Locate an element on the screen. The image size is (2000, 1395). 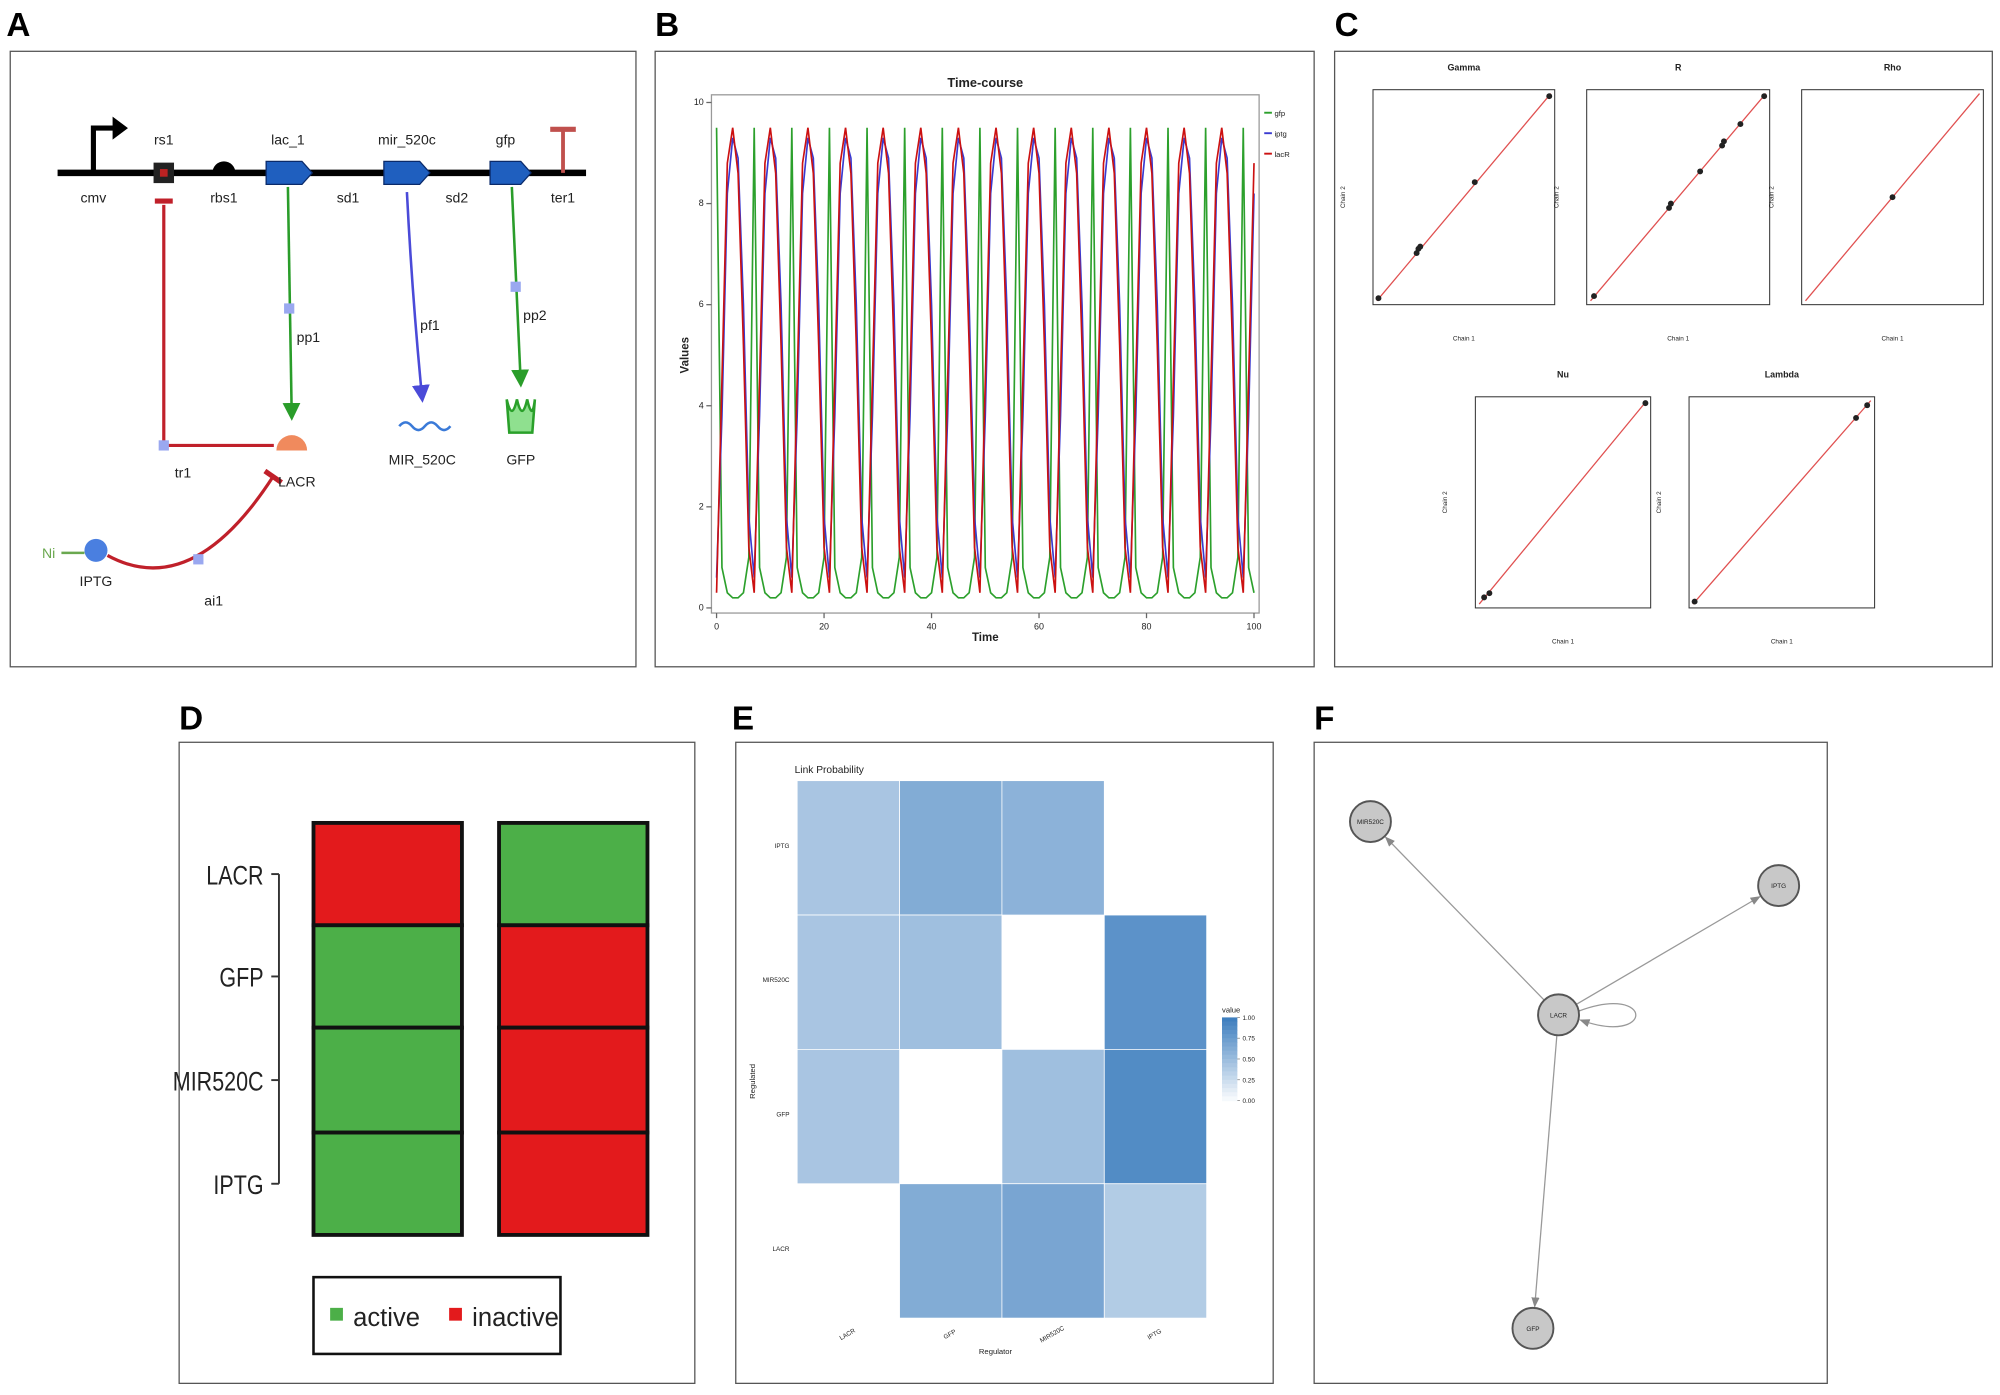
production-arrow is located at coordinates (417, 297).